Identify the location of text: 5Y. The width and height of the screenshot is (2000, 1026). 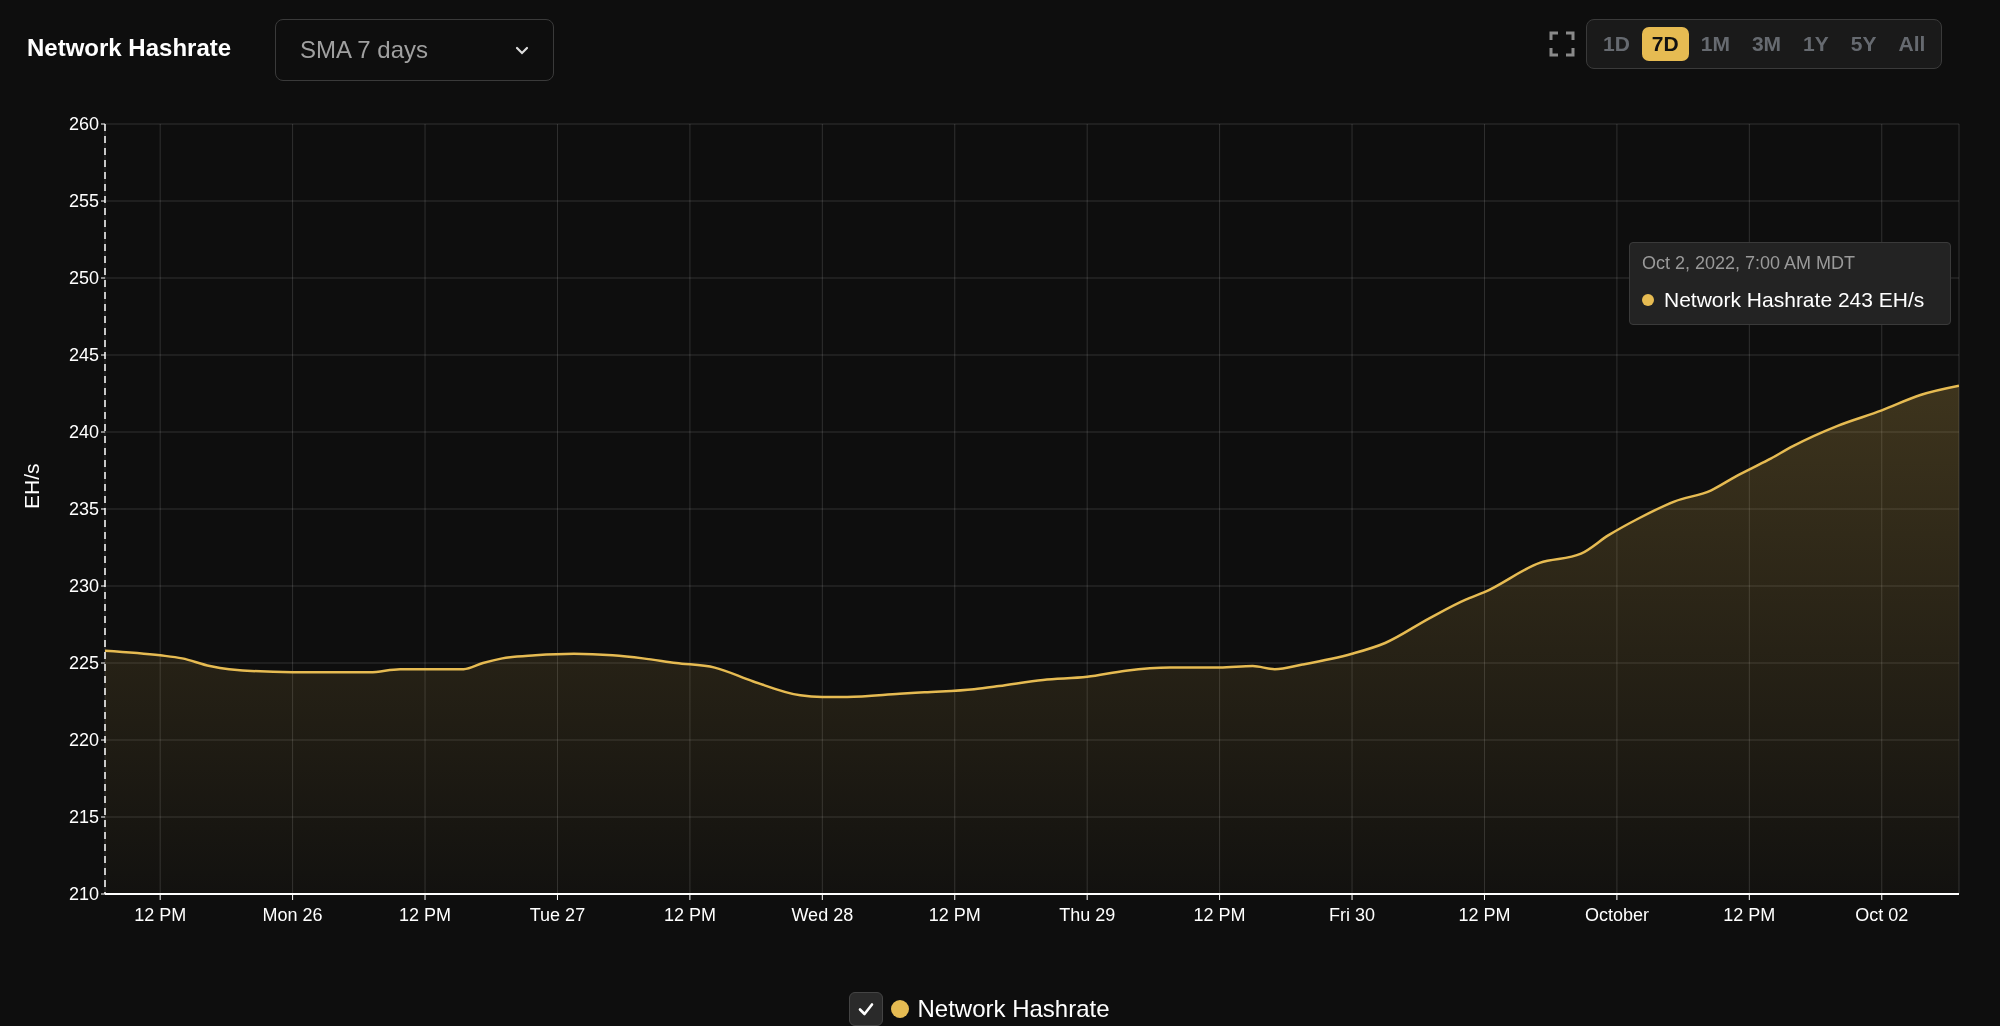
(1863, 44).